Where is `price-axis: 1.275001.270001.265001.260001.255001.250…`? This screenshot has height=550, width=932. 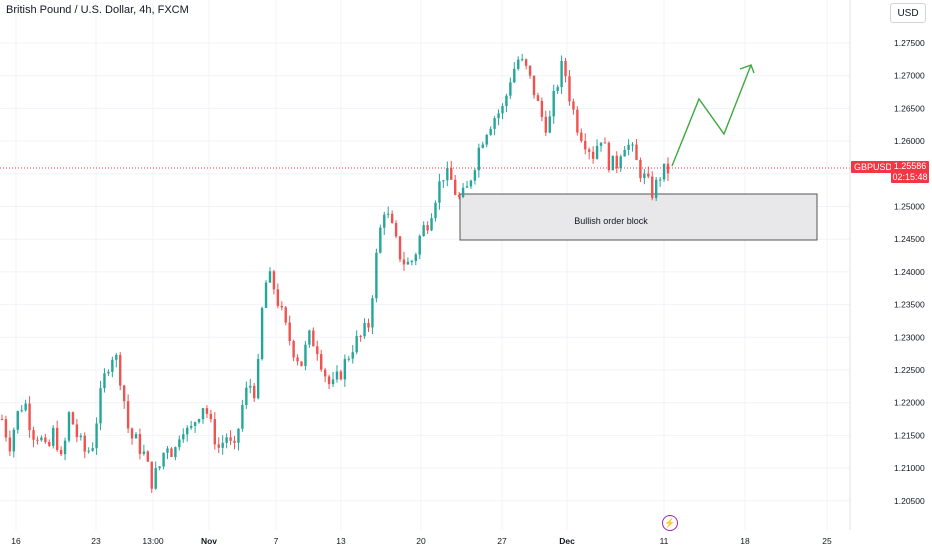
price-axis: 1.275001.270001.265001.260001.255001.250… is located at coordinates (909, 272).